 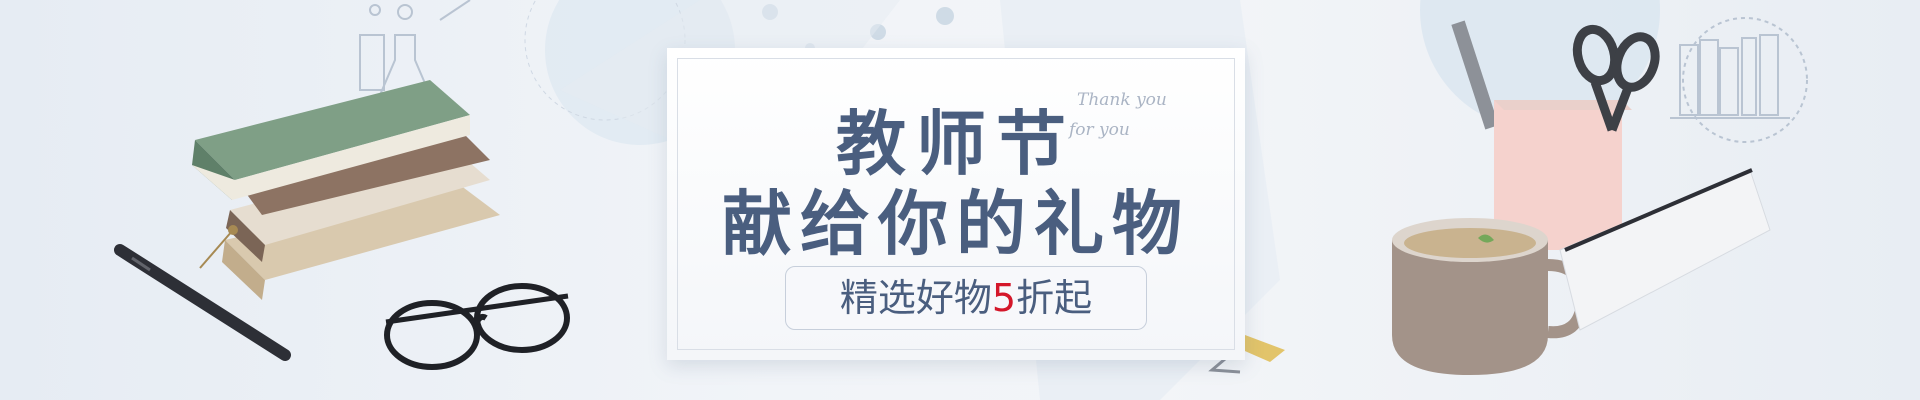 What do you see at coordinates (956, 143) in the screenshot?
I see `headline-line1: 教师节` at bounding box center [956, 143].